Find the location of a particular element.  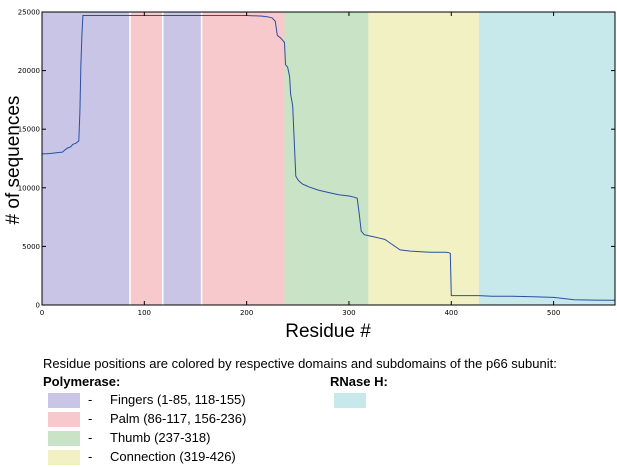

fingers-swatch is located at coordinates (64, 400).